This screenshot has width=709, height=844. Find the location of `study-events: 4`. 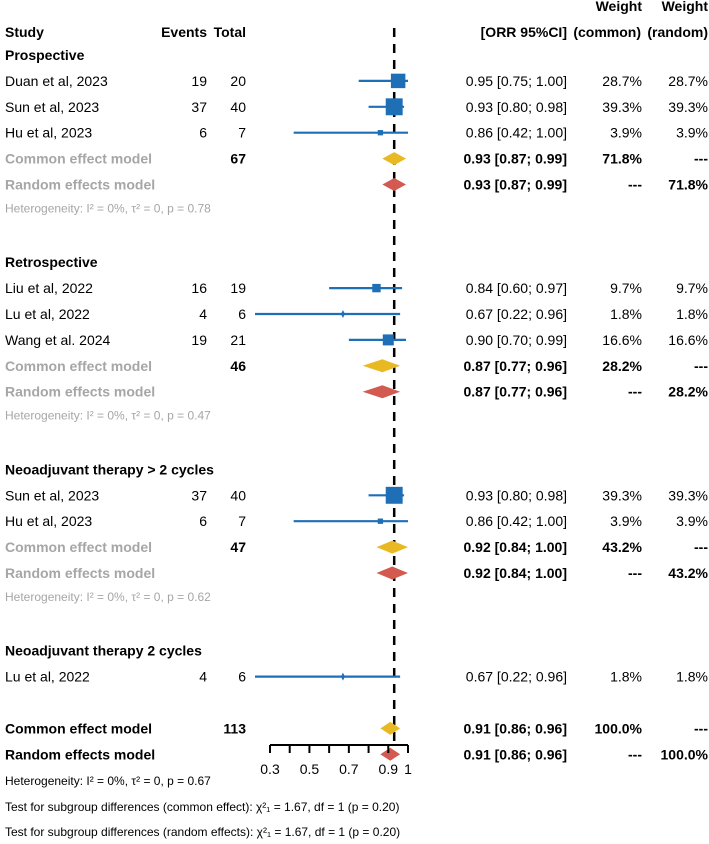

study-events: 4 is located at coordinates (203, 677).